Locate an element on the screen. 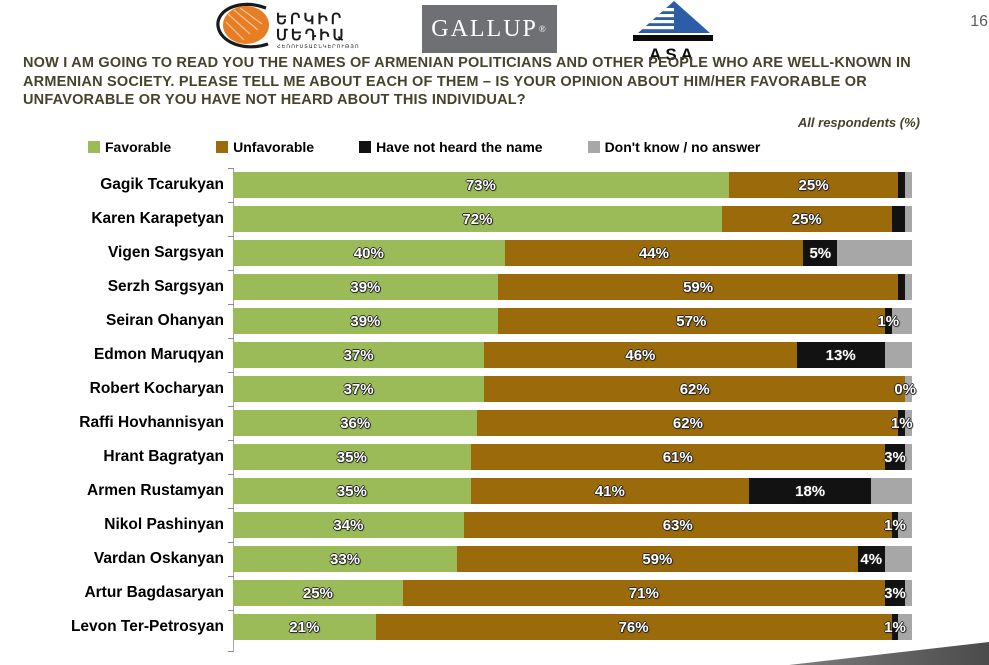 The image size is (989, 665). bar-segment-favorable: 21% is located at coordinates (304, 627).